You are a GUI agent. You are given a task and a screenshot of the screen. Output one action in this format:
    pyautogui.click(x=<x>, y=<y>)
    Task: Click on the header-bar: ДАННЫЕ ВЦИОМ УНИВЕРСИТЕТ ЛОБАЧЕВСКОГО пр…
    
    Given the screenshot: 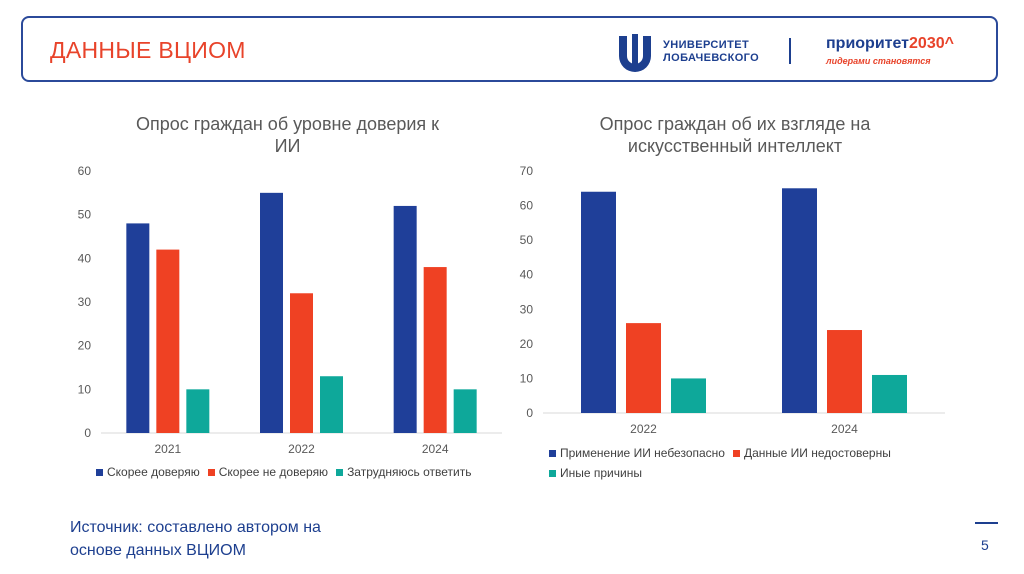 What is the action you would take?
    pyautogui.click(x=509, y=49)
    